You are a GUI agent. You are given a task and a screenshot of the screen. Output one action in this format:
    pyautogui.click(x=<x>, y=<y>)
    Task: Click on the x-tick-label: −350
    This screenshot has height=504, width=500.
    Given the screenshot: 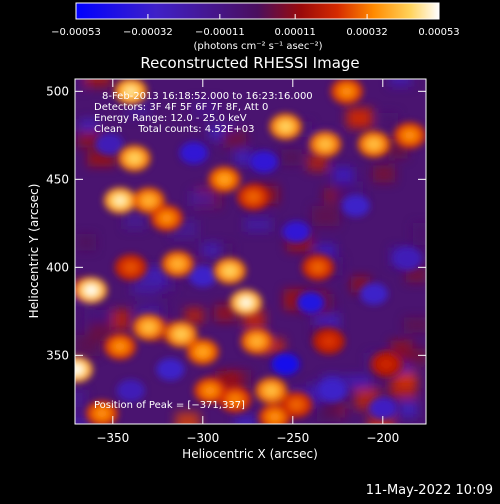 What is the action you would take?
    pyautogui.click(x=112, y=438)
    